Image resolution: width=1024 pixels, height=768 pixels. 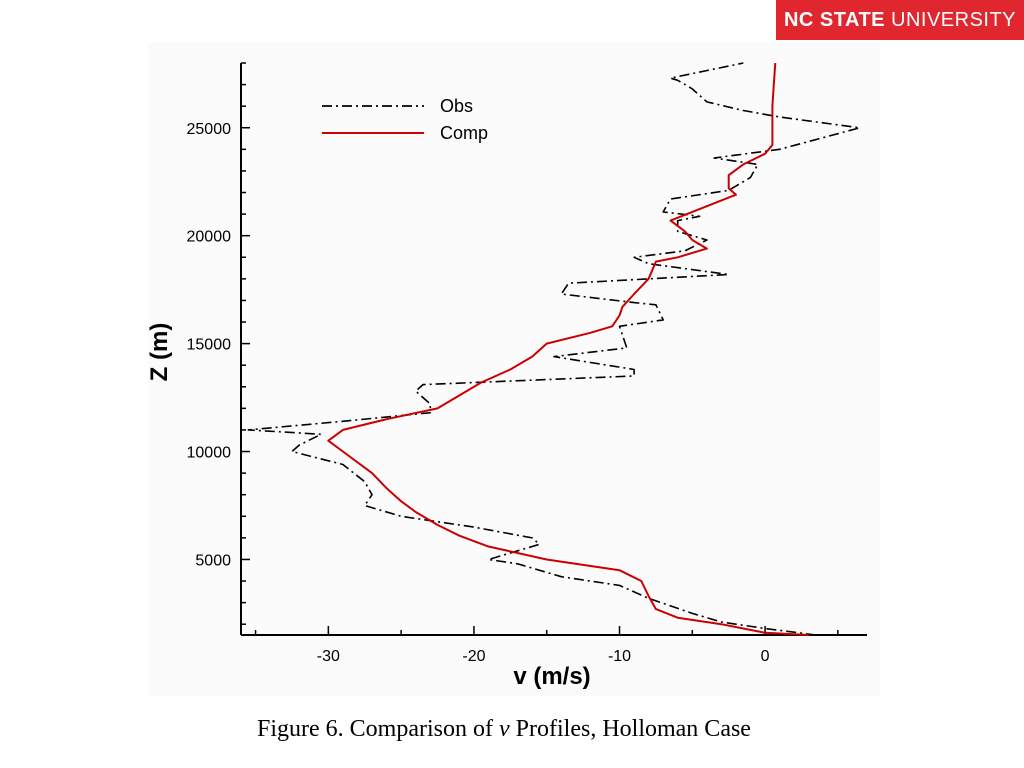 I want to click on y-tick-label: 25000, so click(x=209, y=129).